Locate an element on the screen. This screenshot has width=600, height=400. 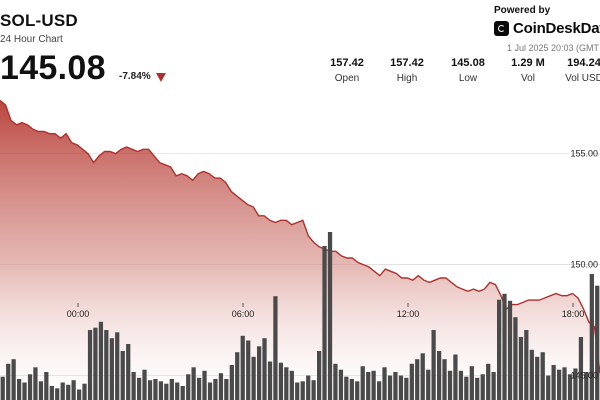
timestamp: 1 Jul 2025 20:03 (GMT is located at coordinates (553, 48).